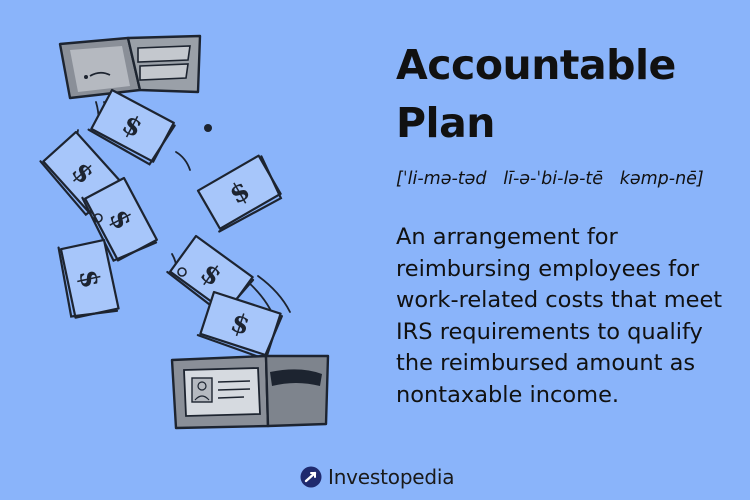 The width and height of the screenshot is (750, 500). Describe the element at coordinates (550, 179) in the screenshot. I see `term-pronunciation: [ˈli-mə-təd lī-ə-ˈbi-lə-tē kəmp-nē]` at that location.